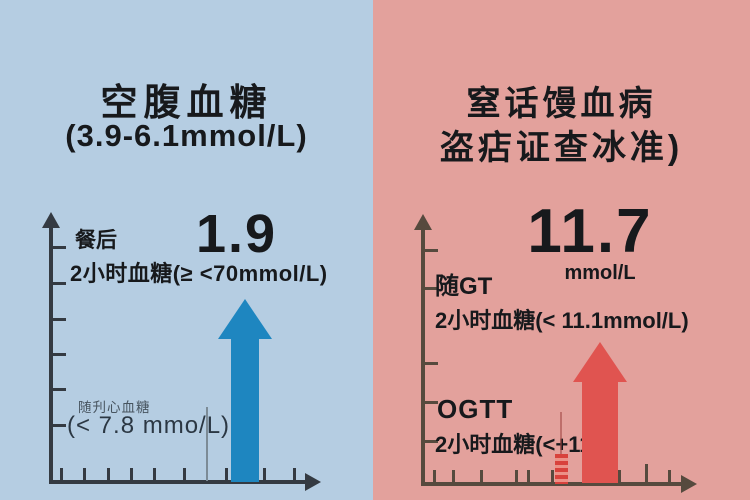  What do you see at coordinates (51, 355) in the screenshot?
I see `left-y-axis` at bounding box center [51, 355].